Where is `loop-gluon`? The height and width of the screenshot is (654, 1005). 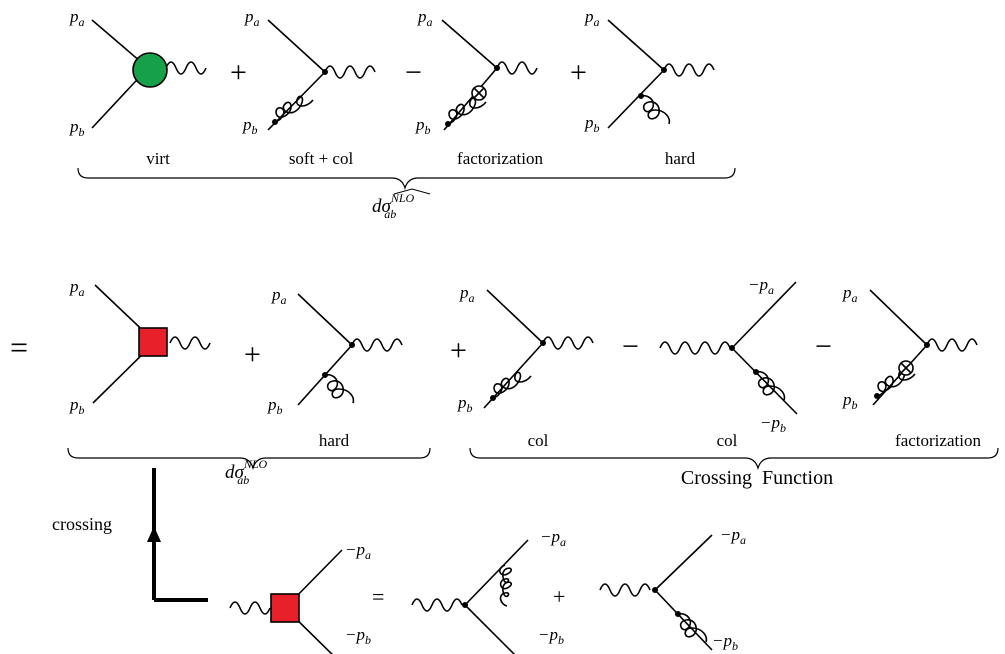
loop-gluon is located at coordinates (505, 585).